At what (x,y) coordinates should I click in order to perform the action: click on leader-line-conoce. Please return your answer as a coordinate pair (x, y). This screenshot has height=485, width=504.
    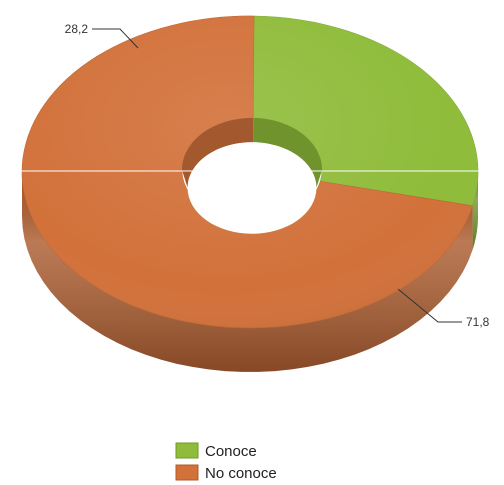
    Looking at the image, I should click on (115, 38).